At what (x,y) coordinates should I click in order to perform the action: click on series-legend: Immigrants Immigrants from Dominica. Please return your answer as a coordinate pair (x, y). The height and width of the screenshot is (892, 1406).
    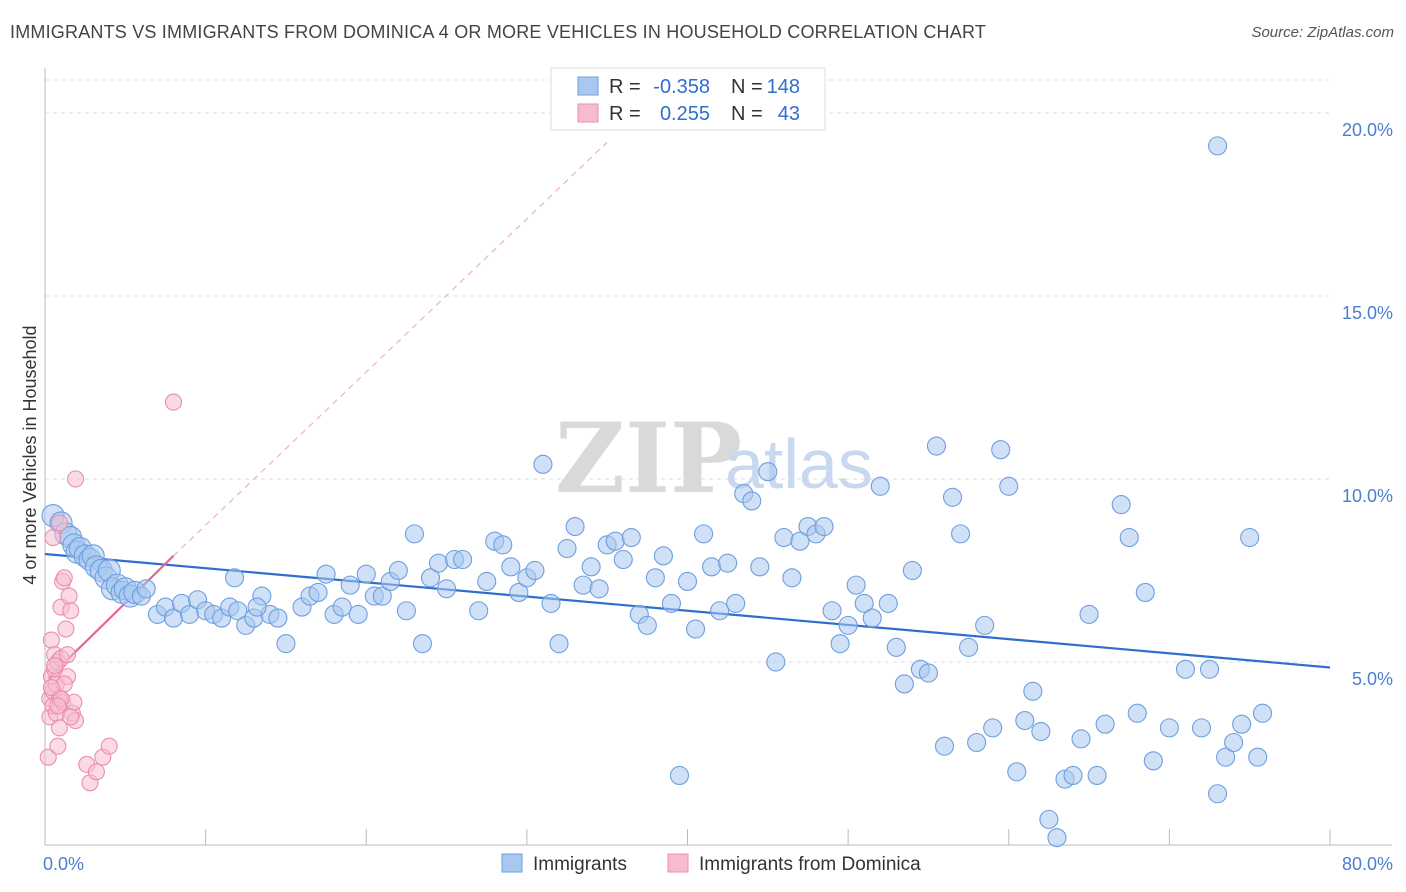
    Looking at the image, I should click on (711, 864).